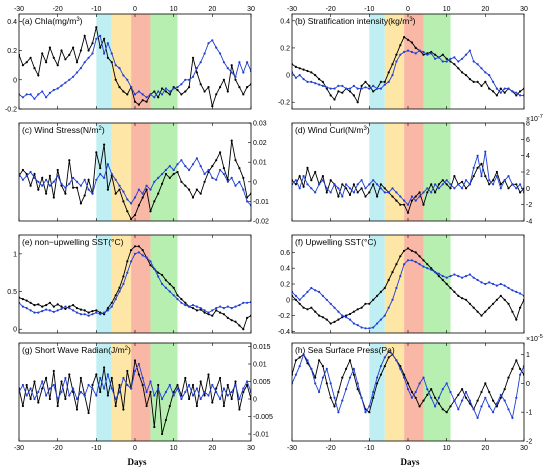  Describe the element at coordinates (19, 448) in the screenshot. I see `x-tick-label: -30` at that location.